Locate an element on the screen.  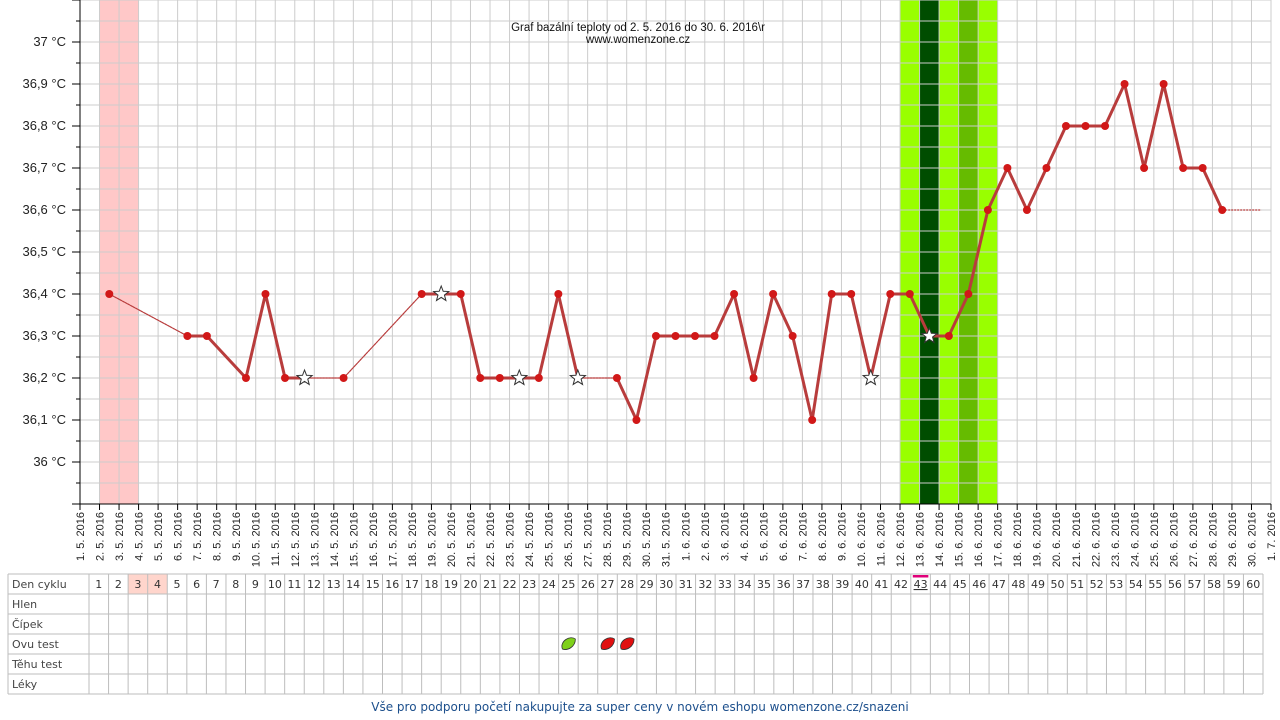
x-tick-label: 30. 5. 2016 is located at coordinates (647, 539).